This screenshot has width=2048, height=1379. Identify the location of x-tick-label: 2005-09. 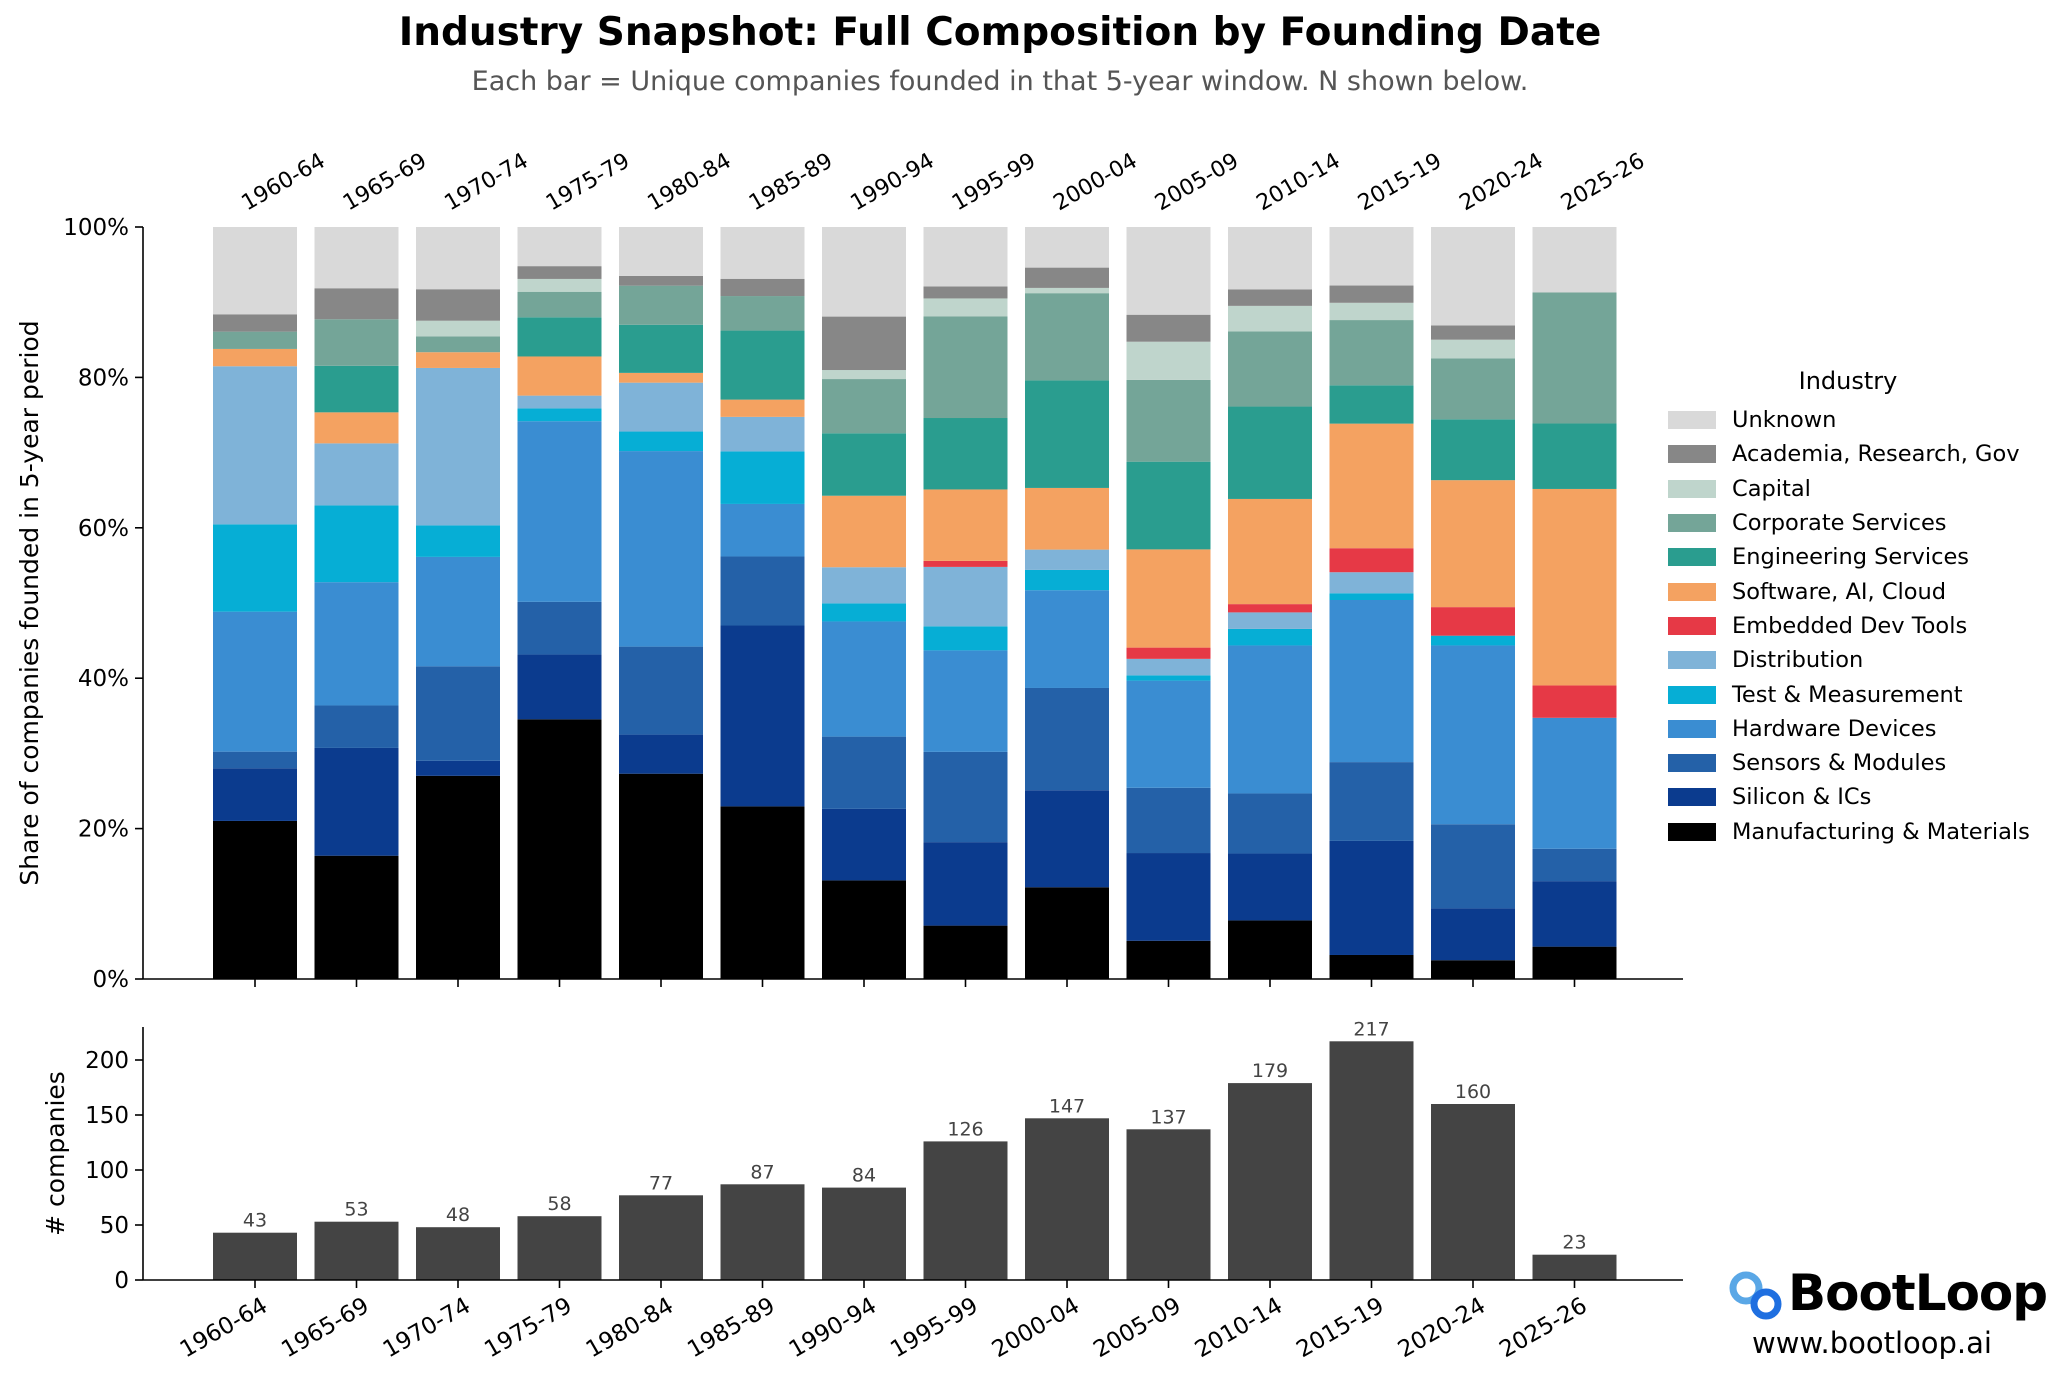
(1137, 1328).